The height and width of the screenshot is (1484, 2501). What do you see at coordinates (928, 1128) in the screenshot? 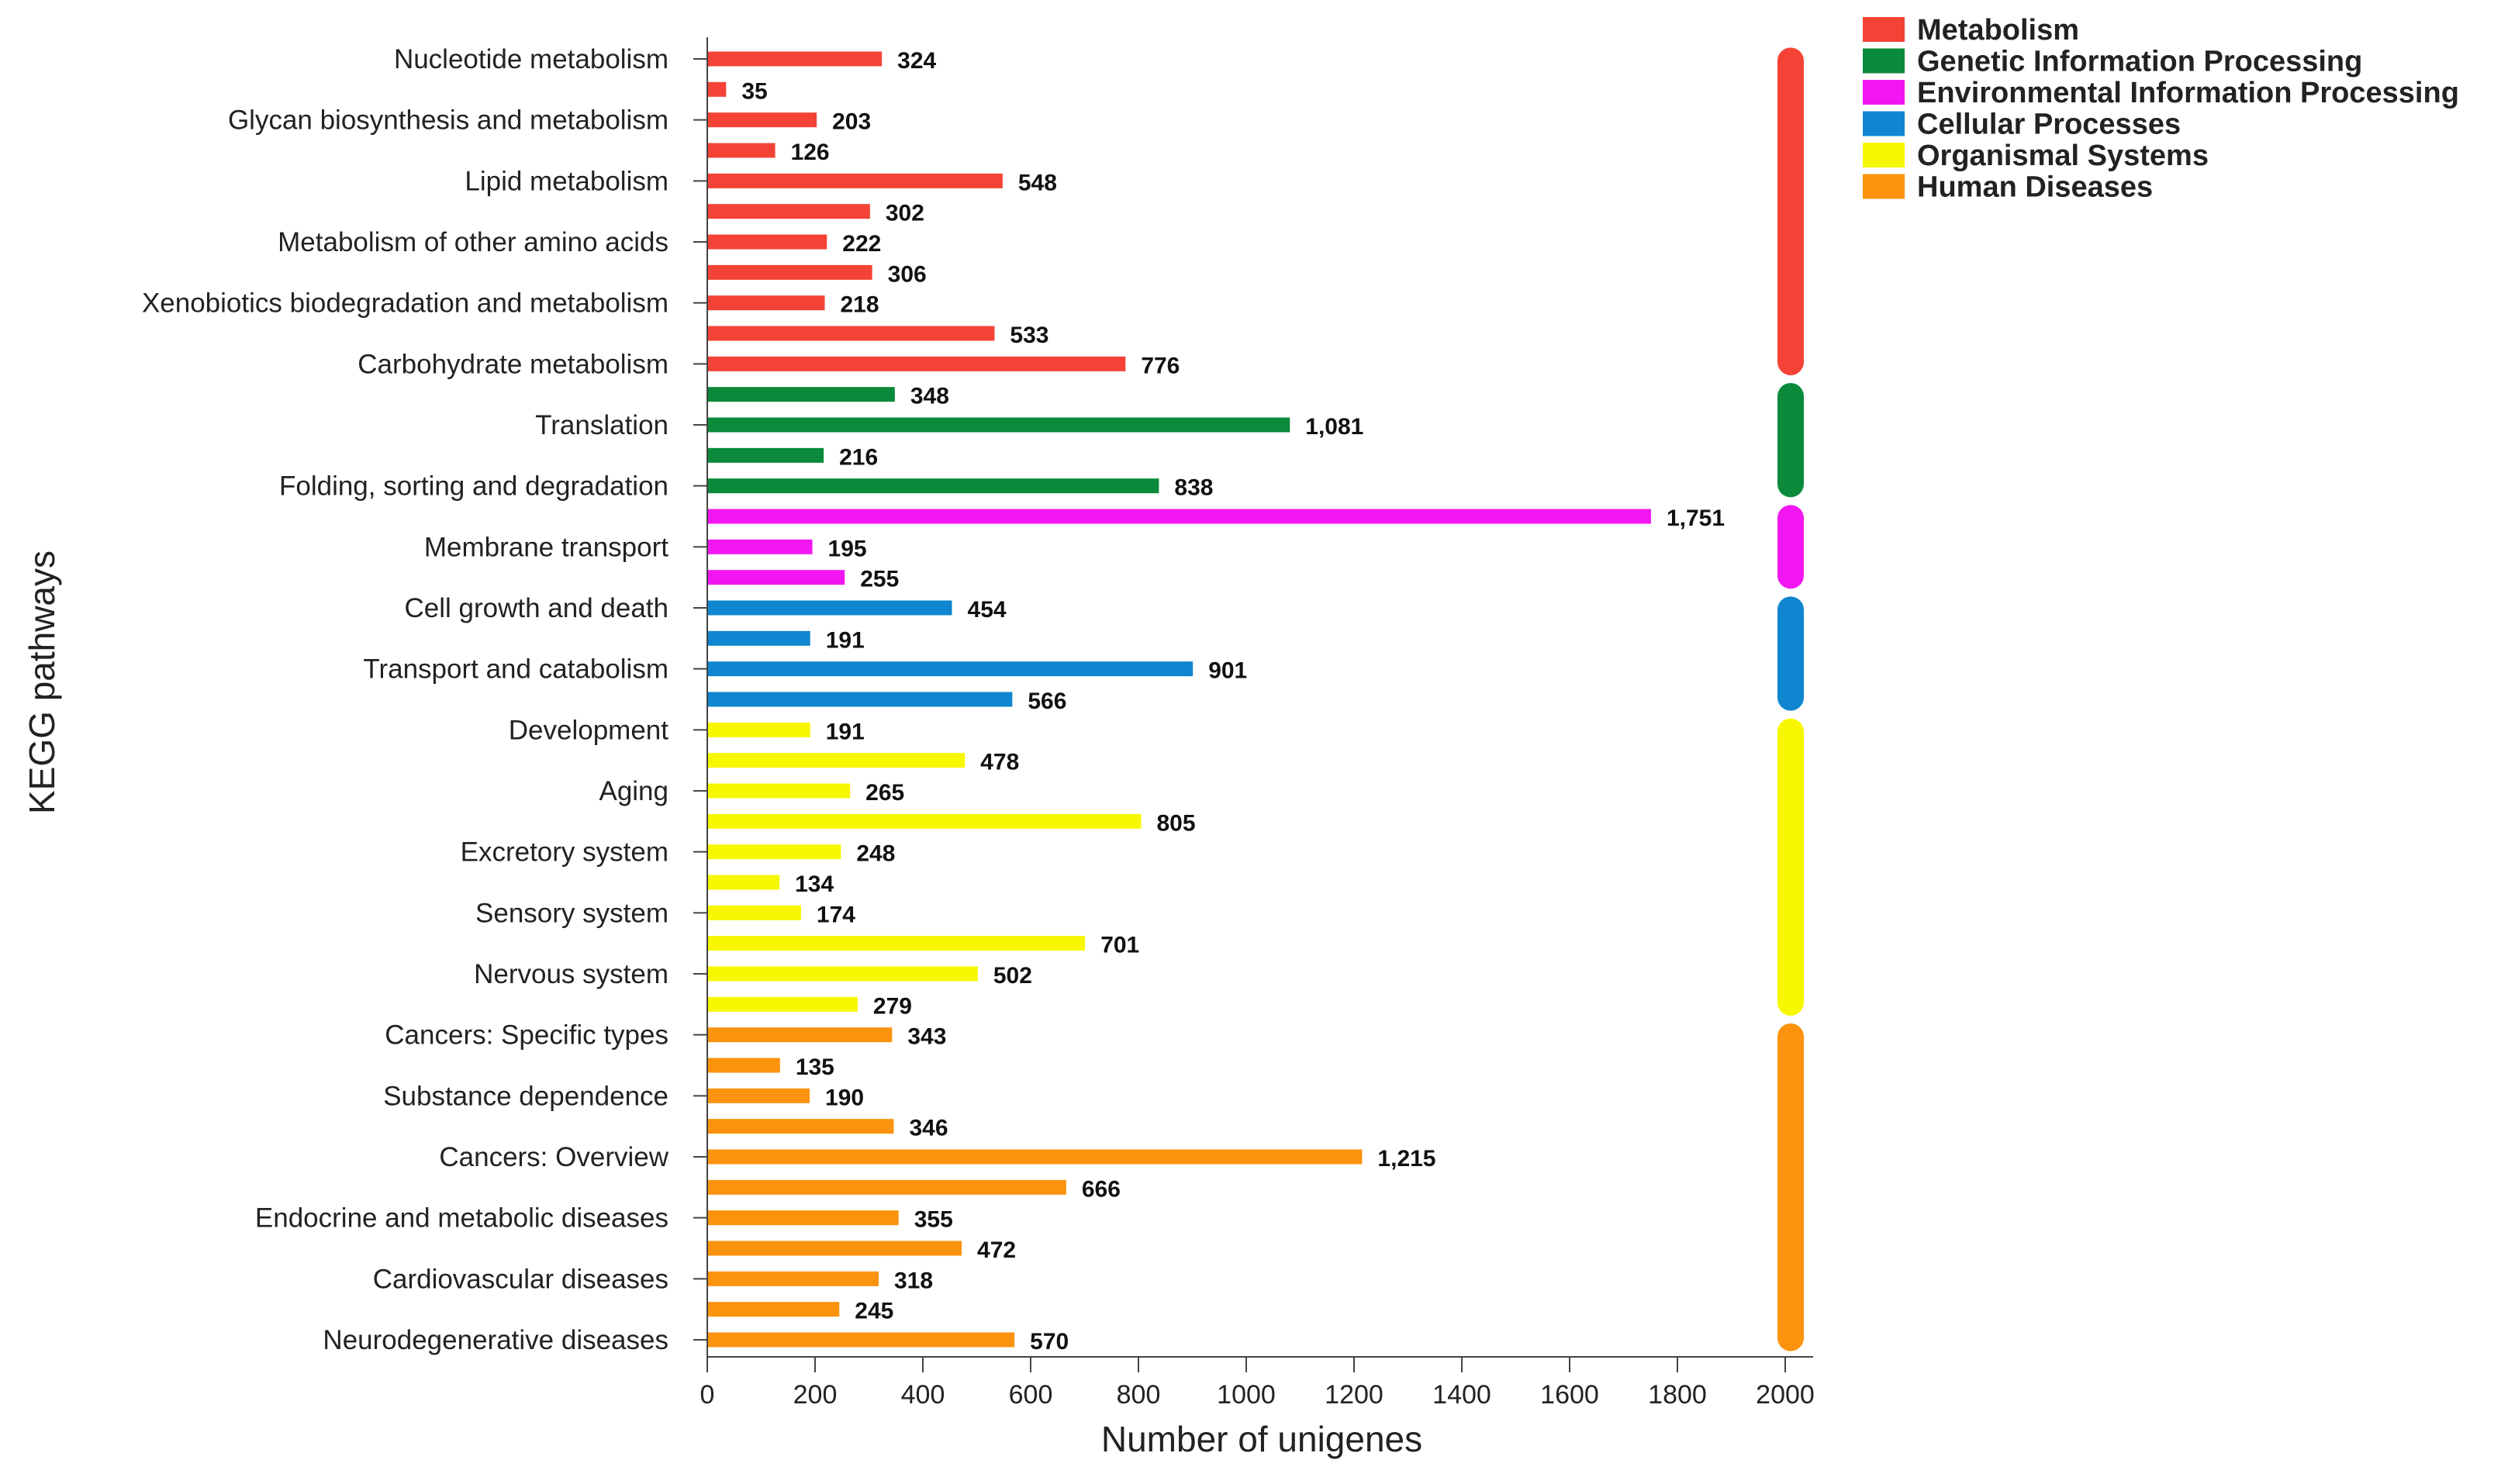
I see `bar-value-label: 346` at bounding box center [928, 1128].